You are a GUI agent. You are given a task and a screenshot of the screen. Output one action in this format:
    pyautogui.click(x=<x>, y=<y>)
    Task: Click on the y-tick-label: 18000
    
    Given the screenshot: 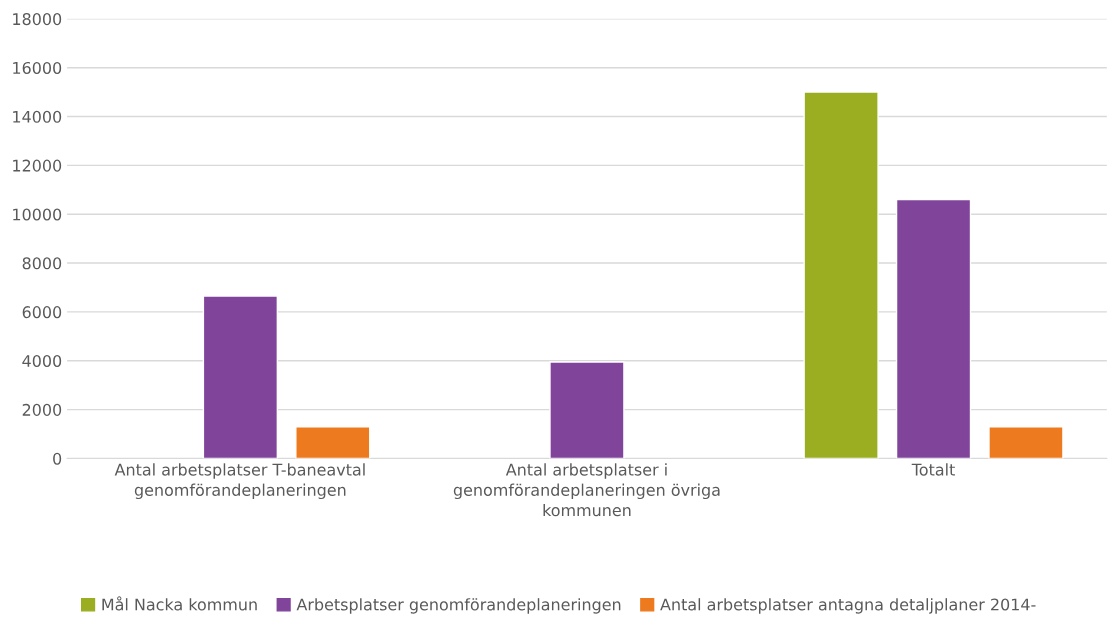 What is the action you would take?
    pyautogui.click(x=37, y=19)
    